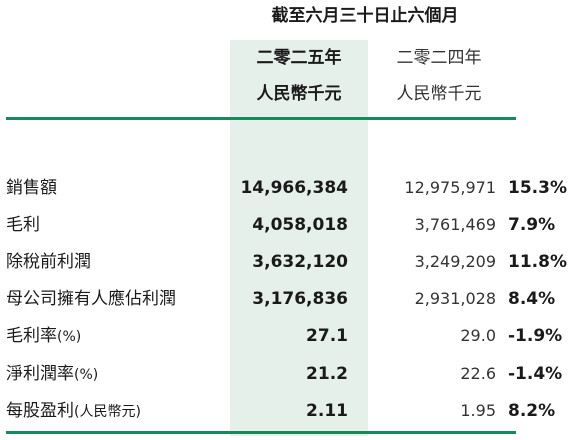  I want to click on previous-value: 2,931,028, so click(455, 298).